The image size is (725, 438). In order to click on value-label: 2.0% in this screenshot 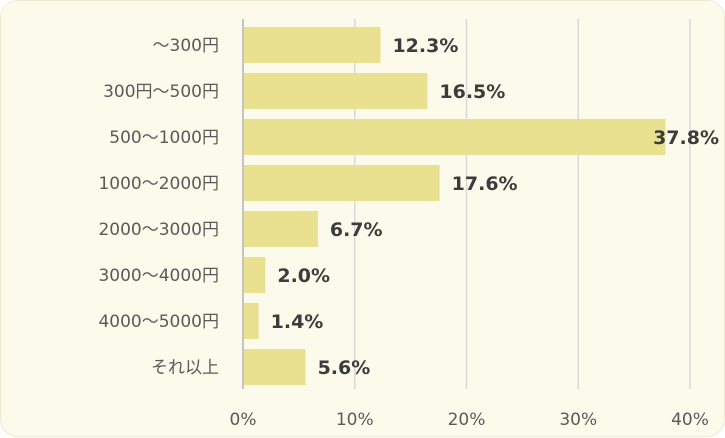, I will do `click(303, 276)`.